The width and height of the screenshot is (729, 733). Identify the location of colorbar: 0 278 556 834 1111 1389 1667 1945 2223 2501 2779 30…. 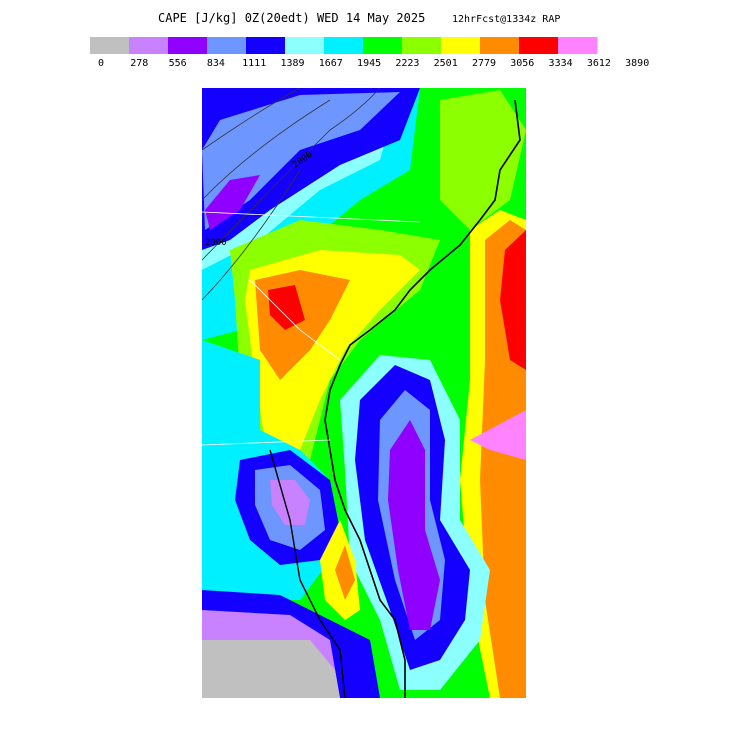
(369, 53).